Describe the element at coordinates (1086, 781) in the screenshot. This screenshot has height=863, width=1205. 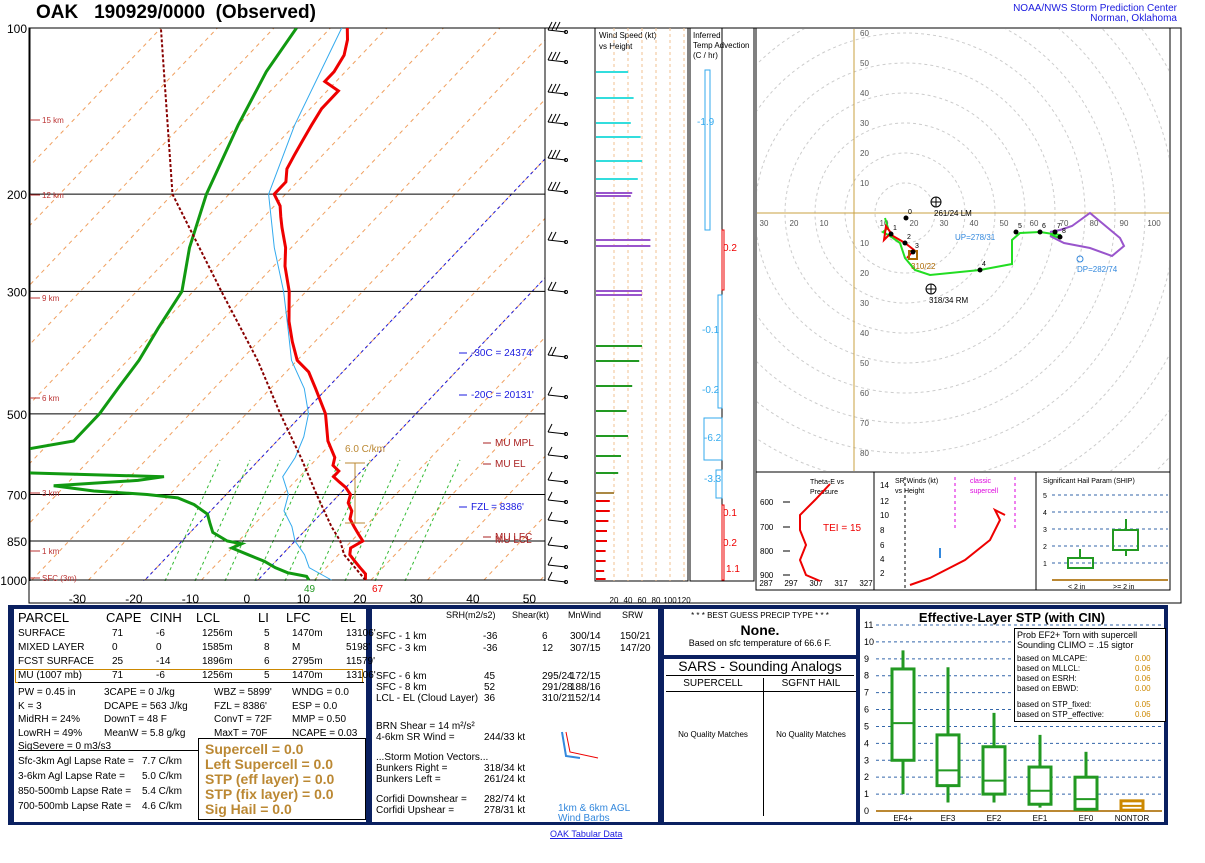
I see `stp-box` at that location.